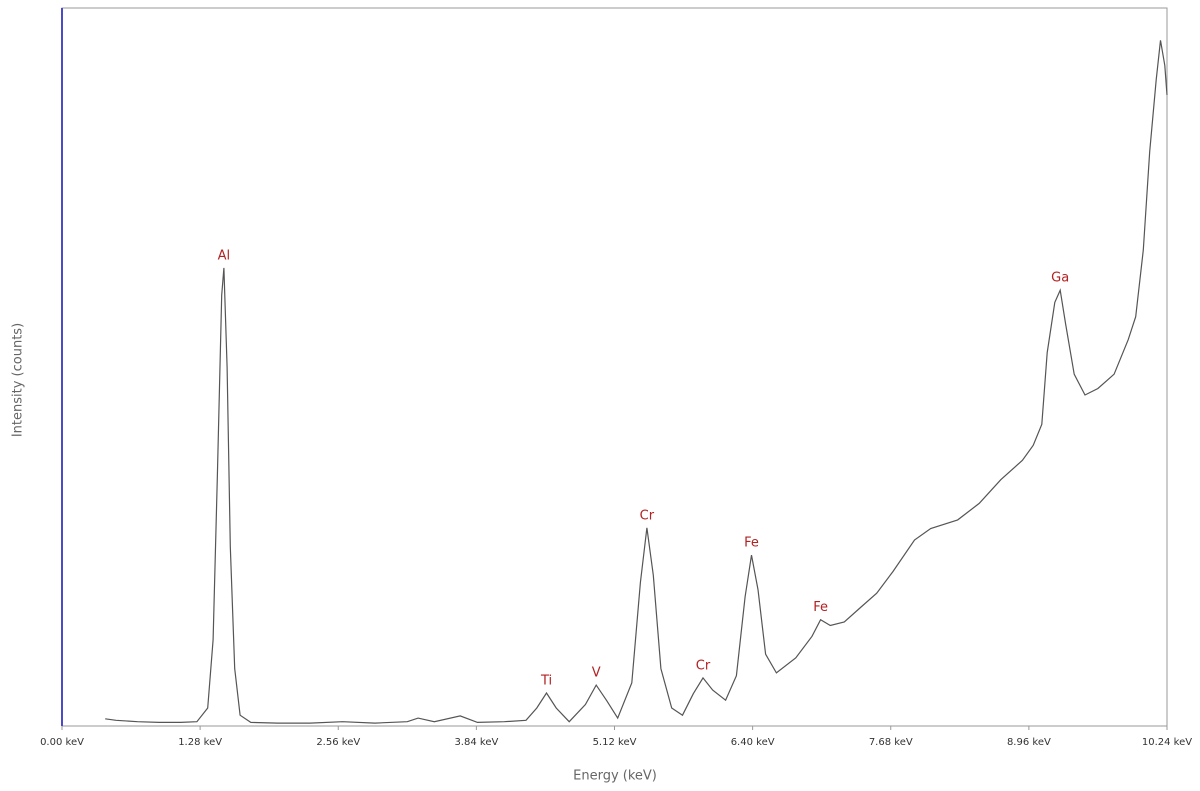 This screenshot has height=791, width=1200. What do you see at coordinates (615, 742) in the screenshot?
I see `x-tick-label: 5.12 keV` at bounding box center [615, 742].